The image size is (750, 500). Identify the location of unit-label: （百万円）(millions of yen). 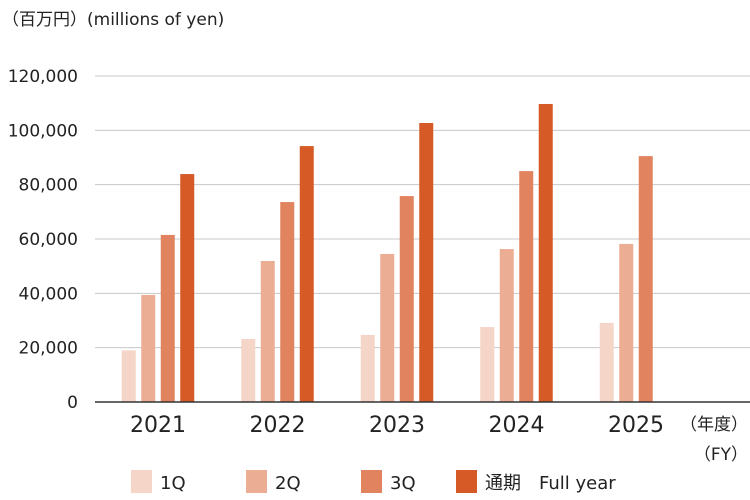
(113, 20).